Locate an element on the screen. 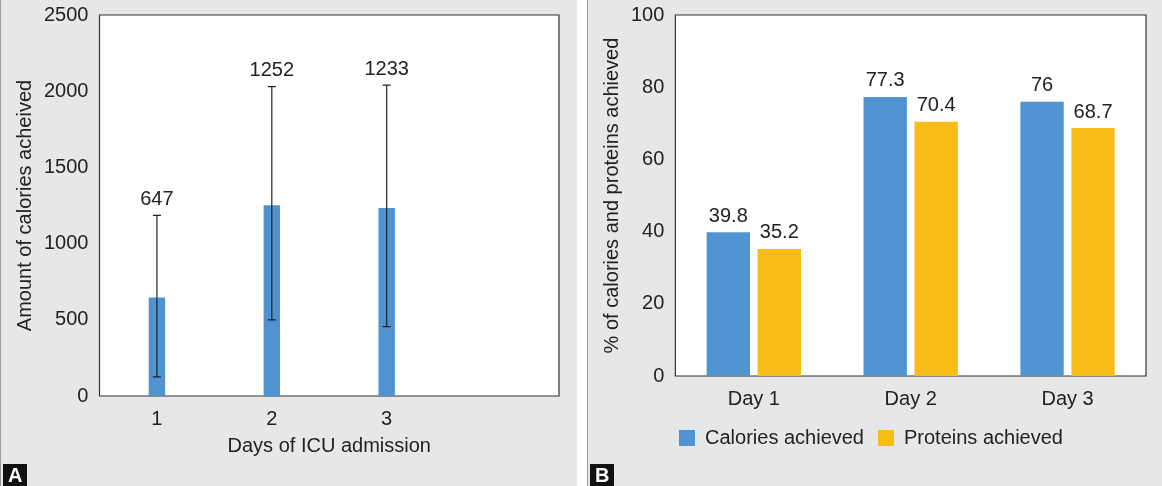 This screenshot has height=486, width=1162. data-label: 35.2 is located at coordinates (779, 231).